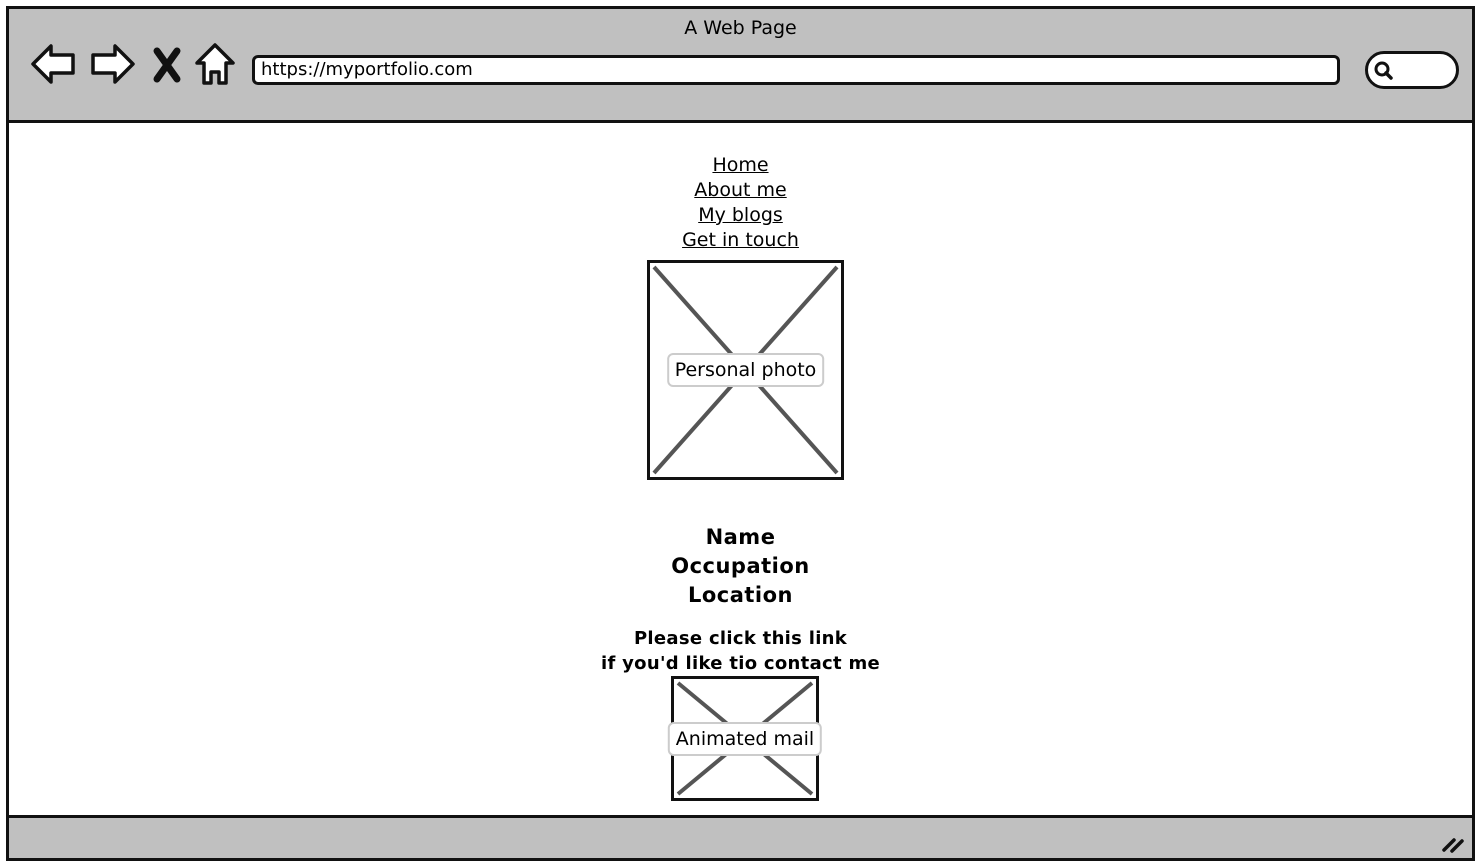  Describe the element at coordinates (740, 836) in the screenshot. I see `status-bar` at that location.